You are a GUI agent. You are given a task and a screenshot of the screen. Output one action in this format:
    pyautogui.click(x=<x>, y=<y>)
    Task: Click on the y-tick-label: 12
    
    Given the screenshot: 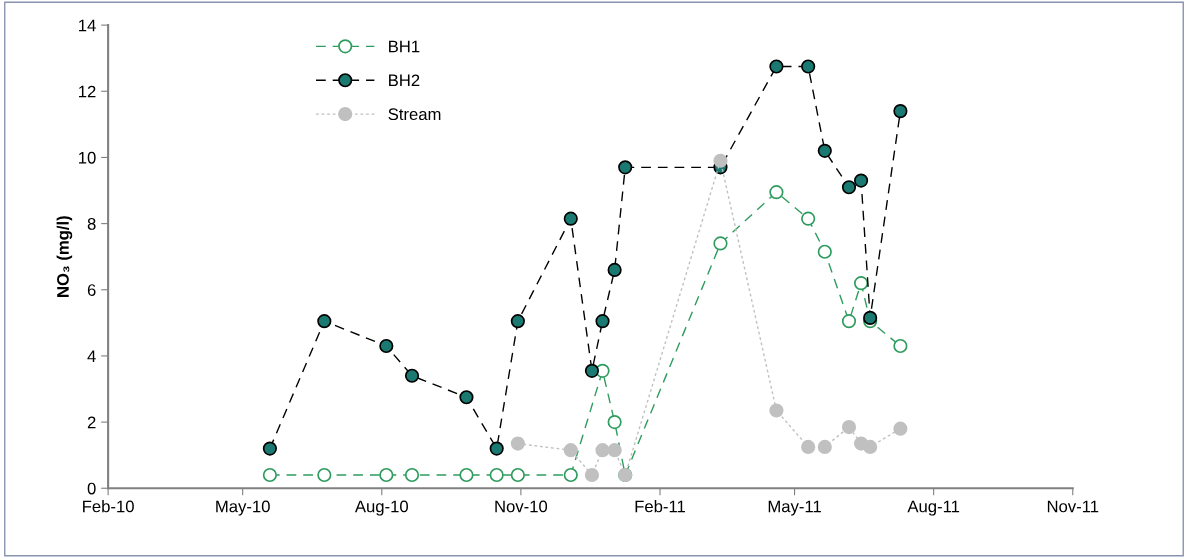 What is the action you would take?
    pyautogui.click(x=87, y=91)
    